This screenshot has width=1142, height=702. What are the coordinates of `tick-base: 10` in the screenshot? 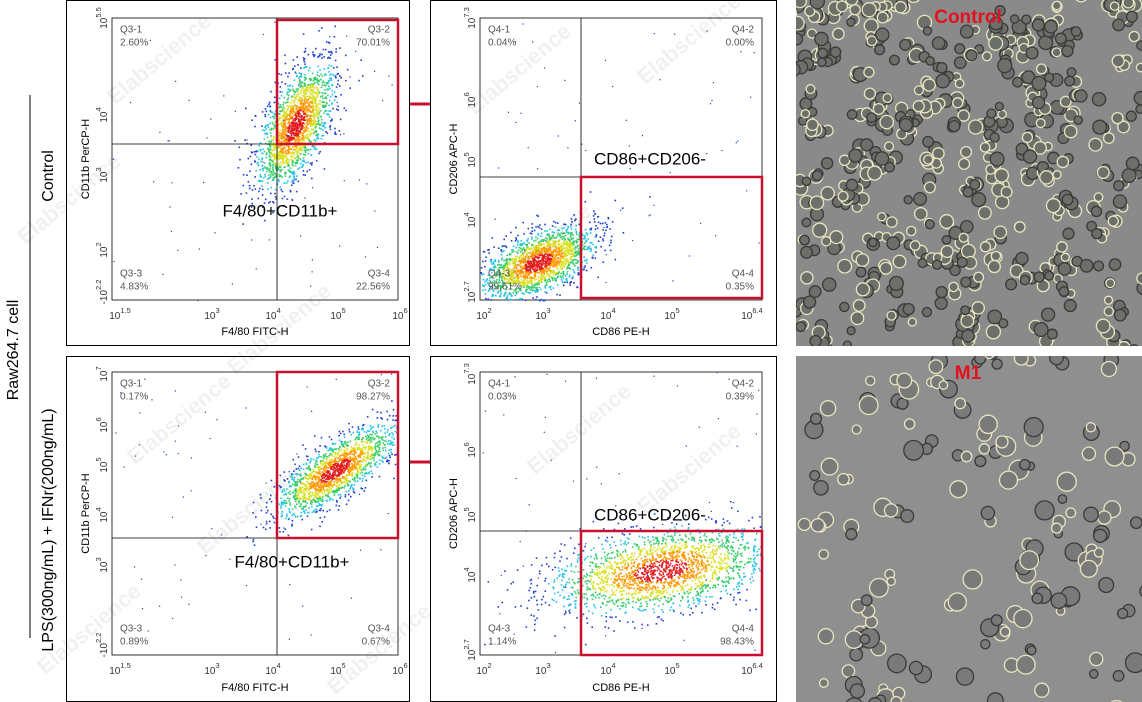 It's located at (472, 23).